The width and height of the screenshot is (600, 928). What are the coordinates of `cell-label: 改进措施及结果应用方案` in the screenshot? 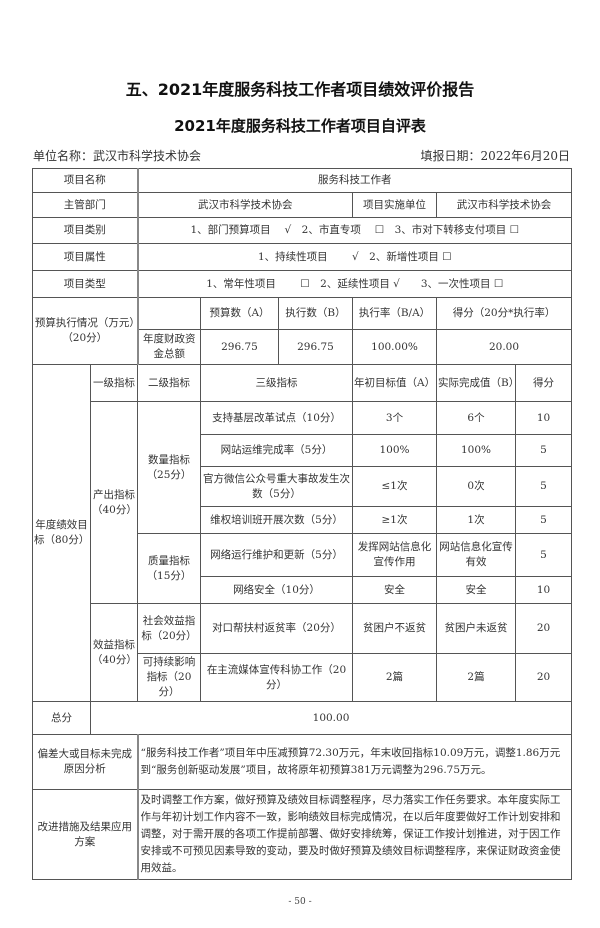 It's located at (85, 834).